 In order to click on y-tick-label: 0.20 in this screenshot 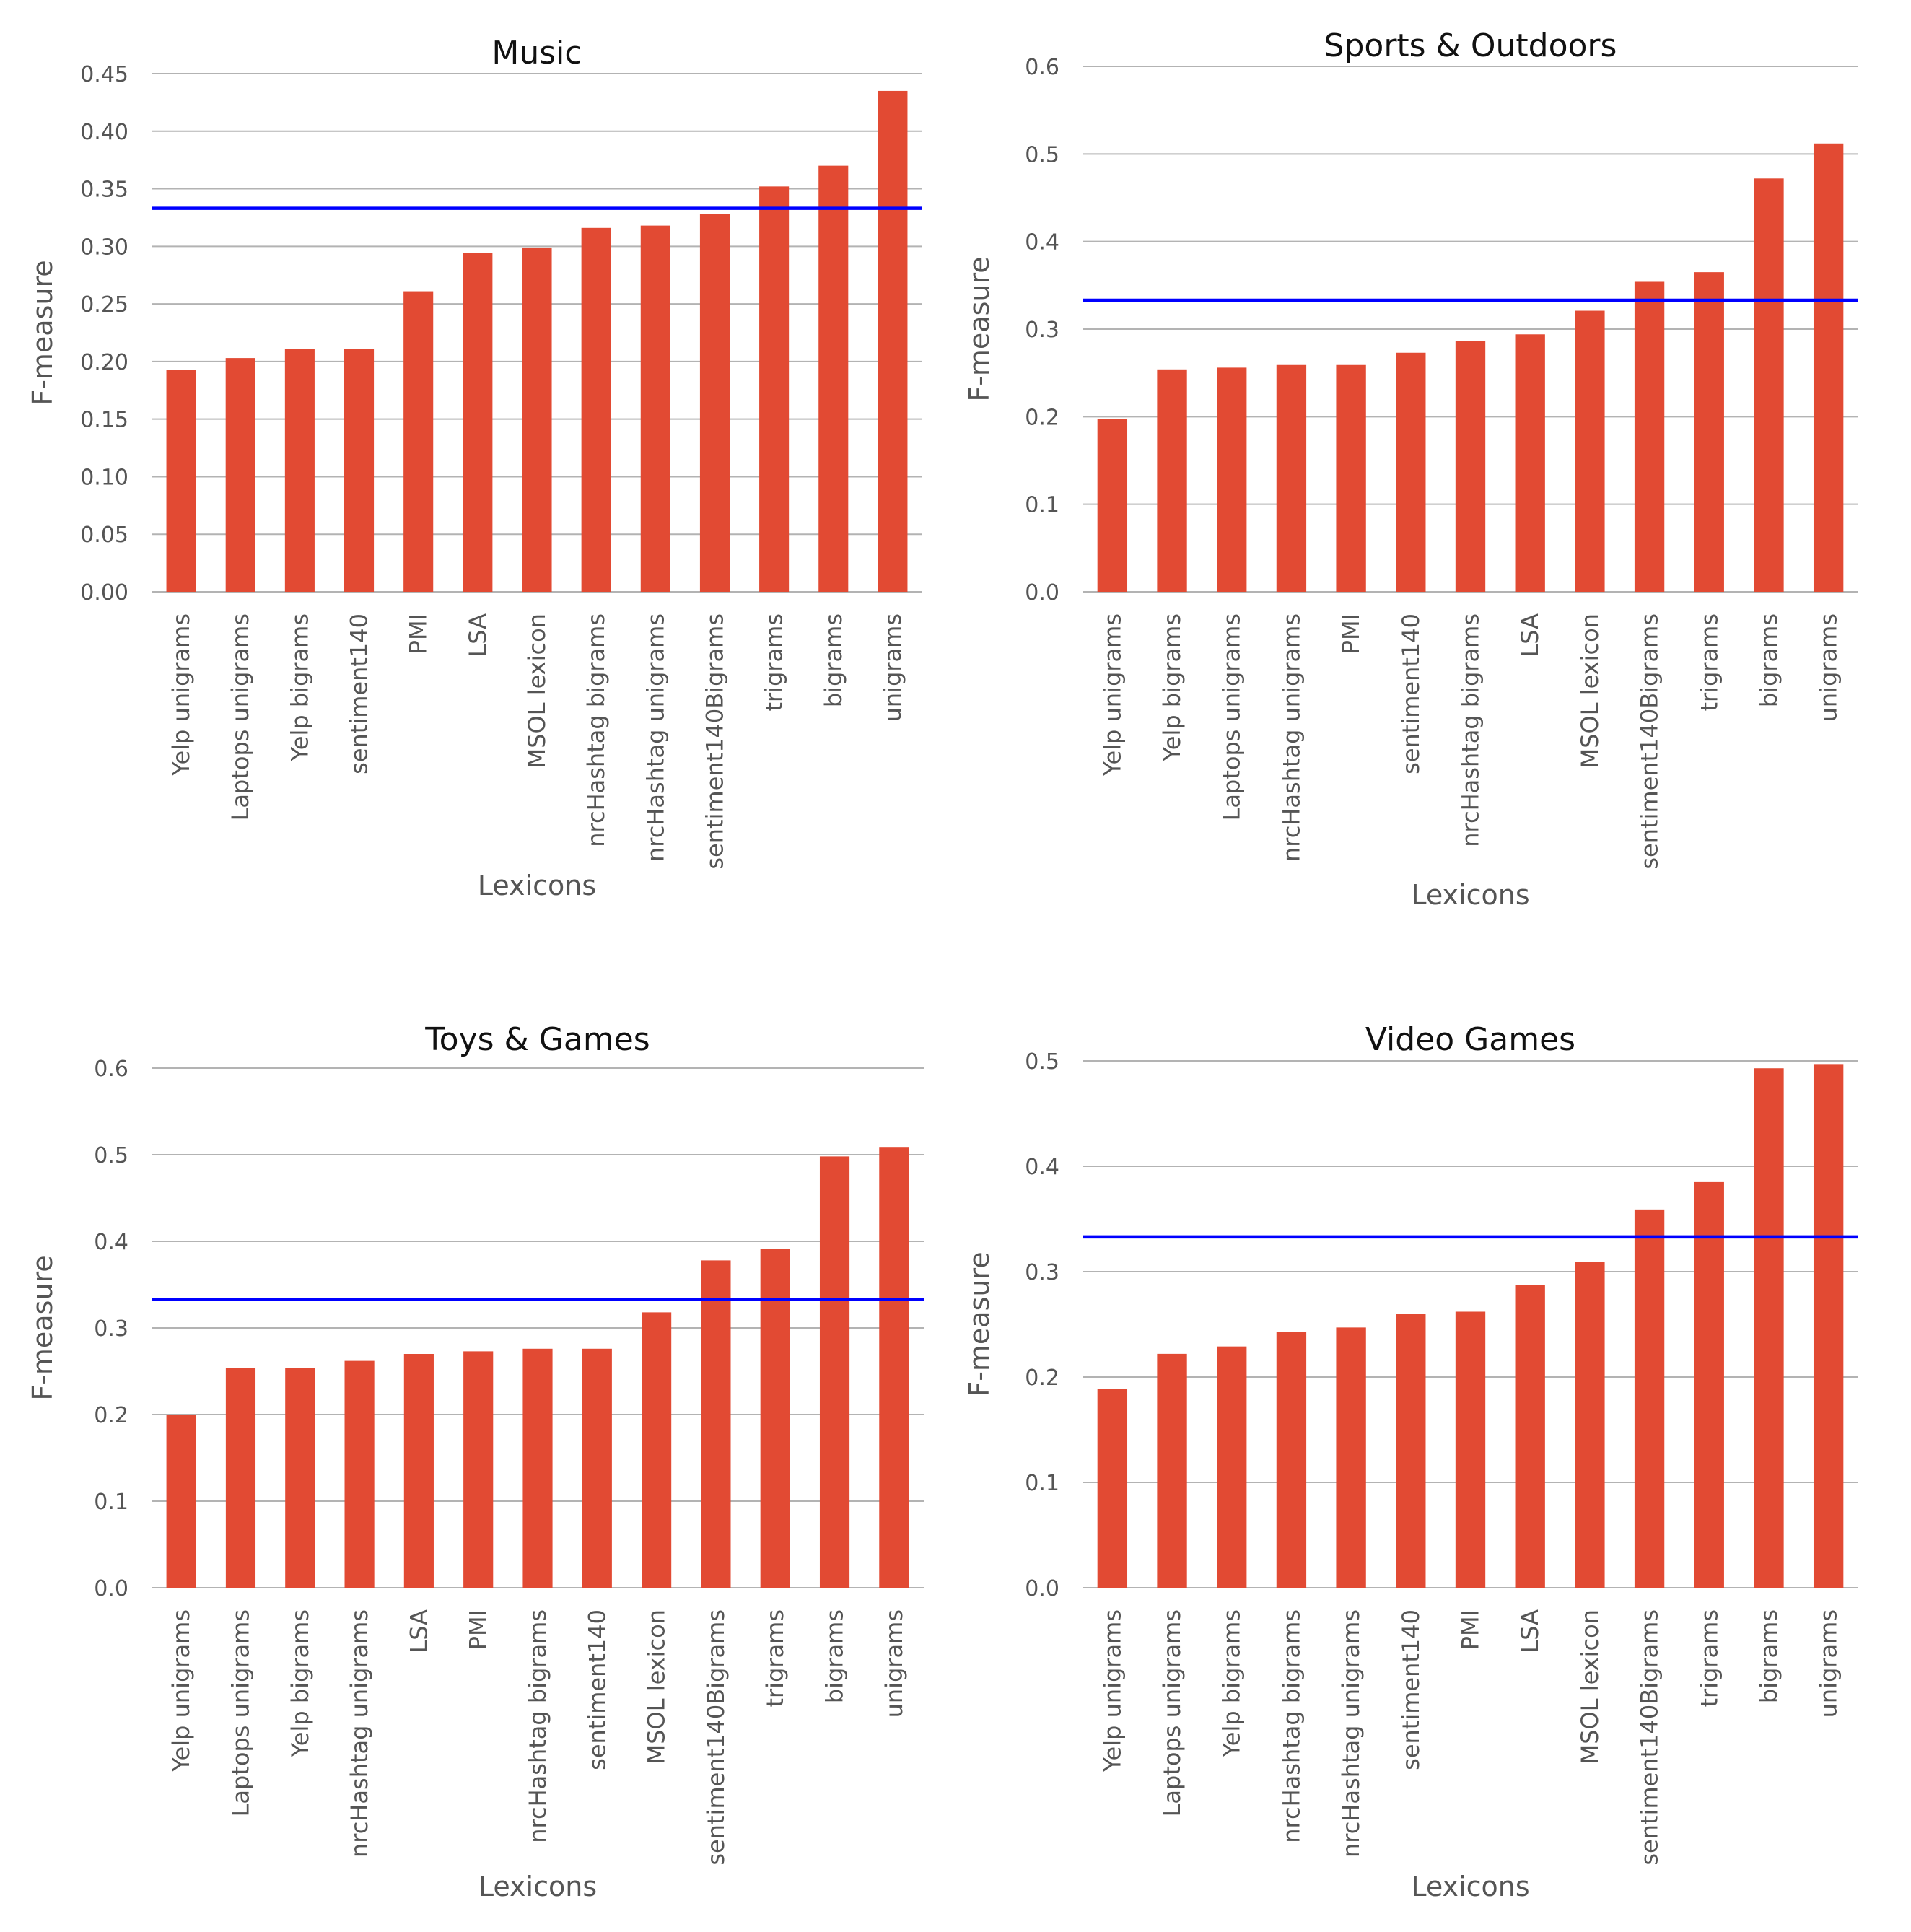, I will do `click(104, 362)`.